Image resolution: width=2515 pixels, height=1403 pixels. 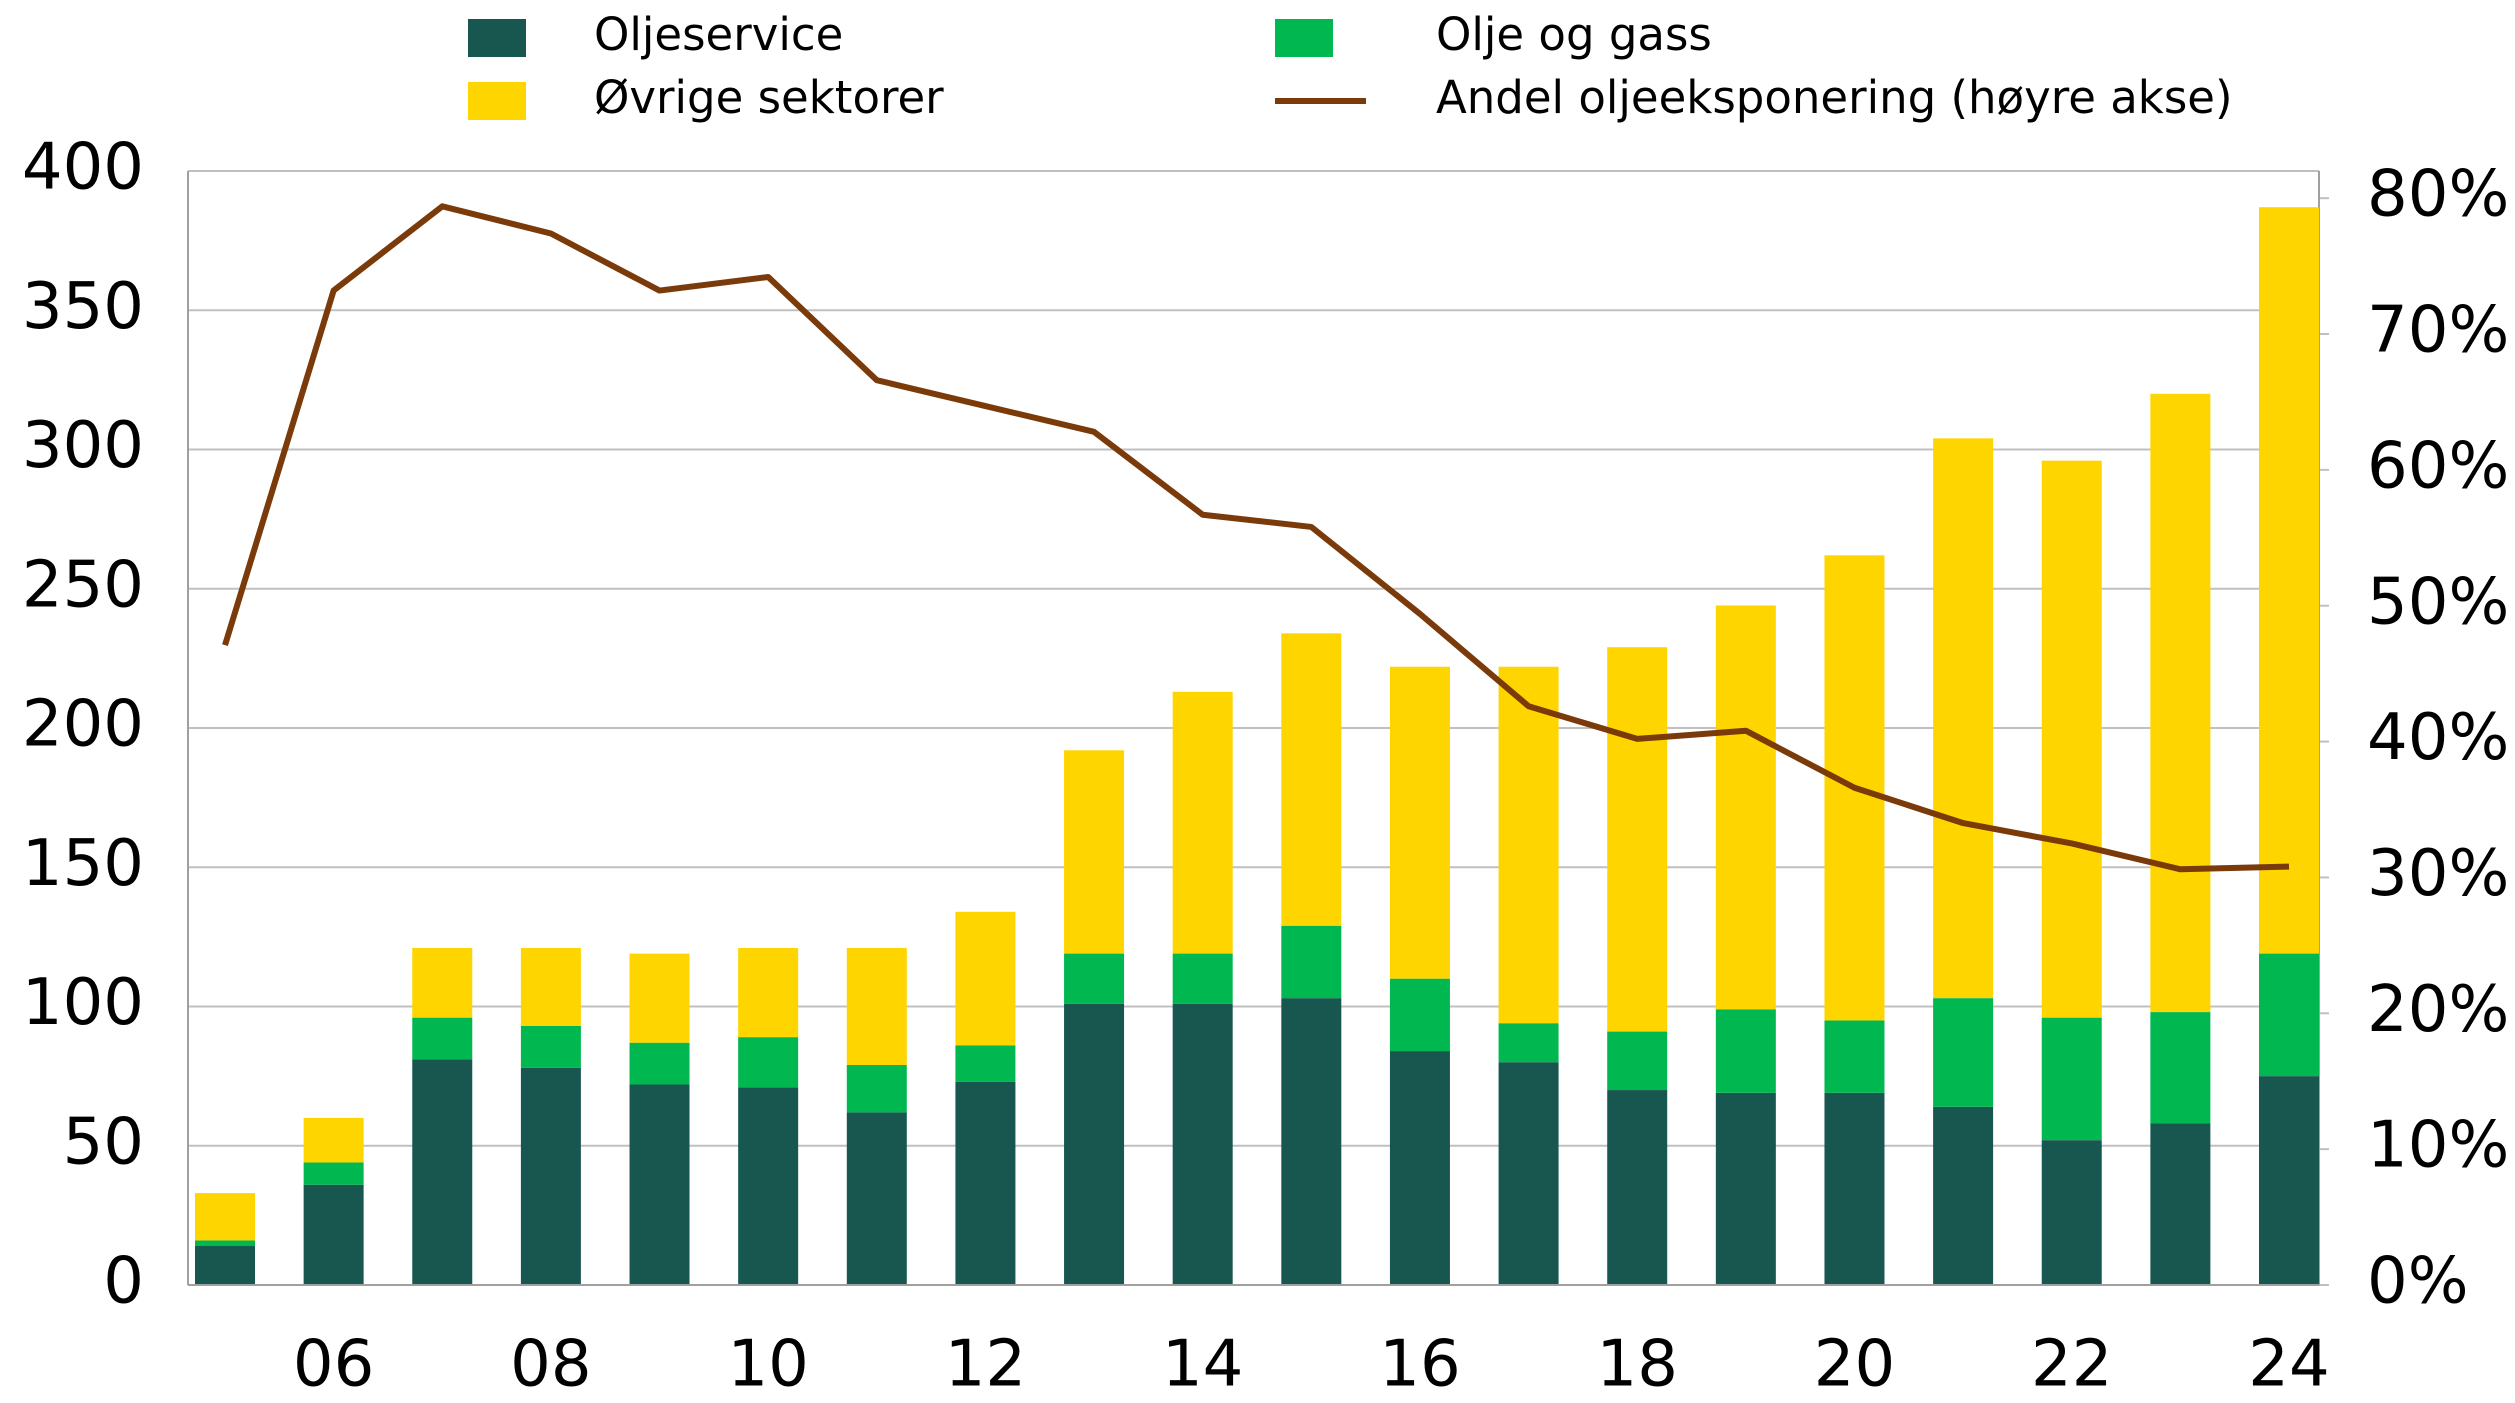 What do you see at coordinates (769, 97) in the screenshot?
I see `legend-label: Øvrige sektorer` at bounding box center [769, 97].